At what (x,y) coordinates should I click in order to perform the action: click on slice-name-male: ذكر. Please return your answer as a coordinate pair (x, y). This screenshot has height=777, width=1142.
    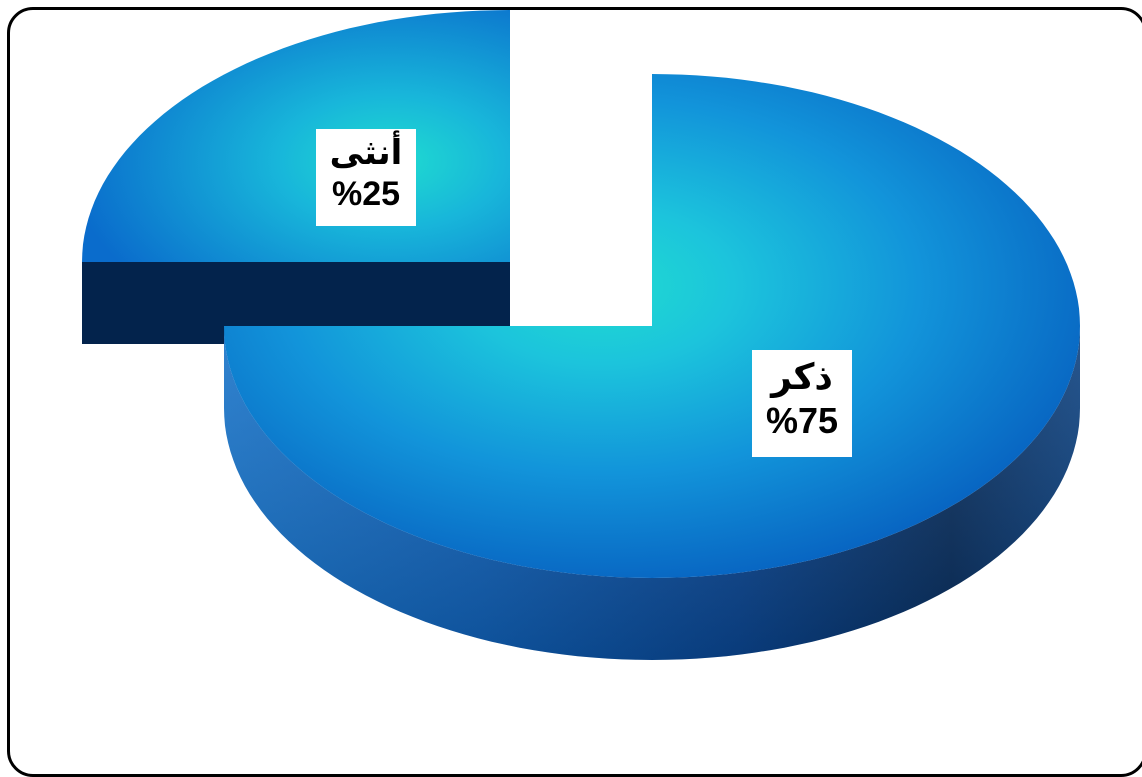
    Looking at the image, I should click on (802, 377).